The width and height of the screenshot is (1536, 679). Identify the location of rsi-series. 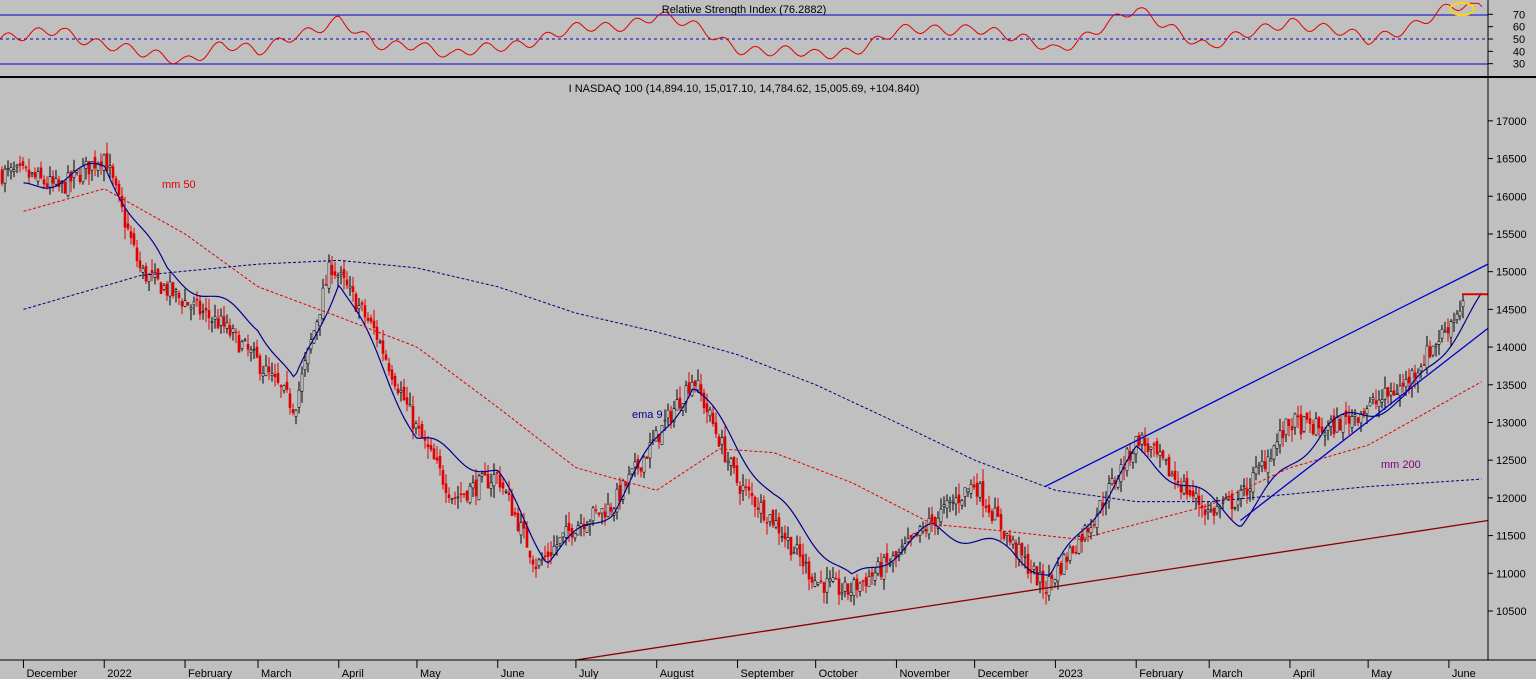
(741, 33).